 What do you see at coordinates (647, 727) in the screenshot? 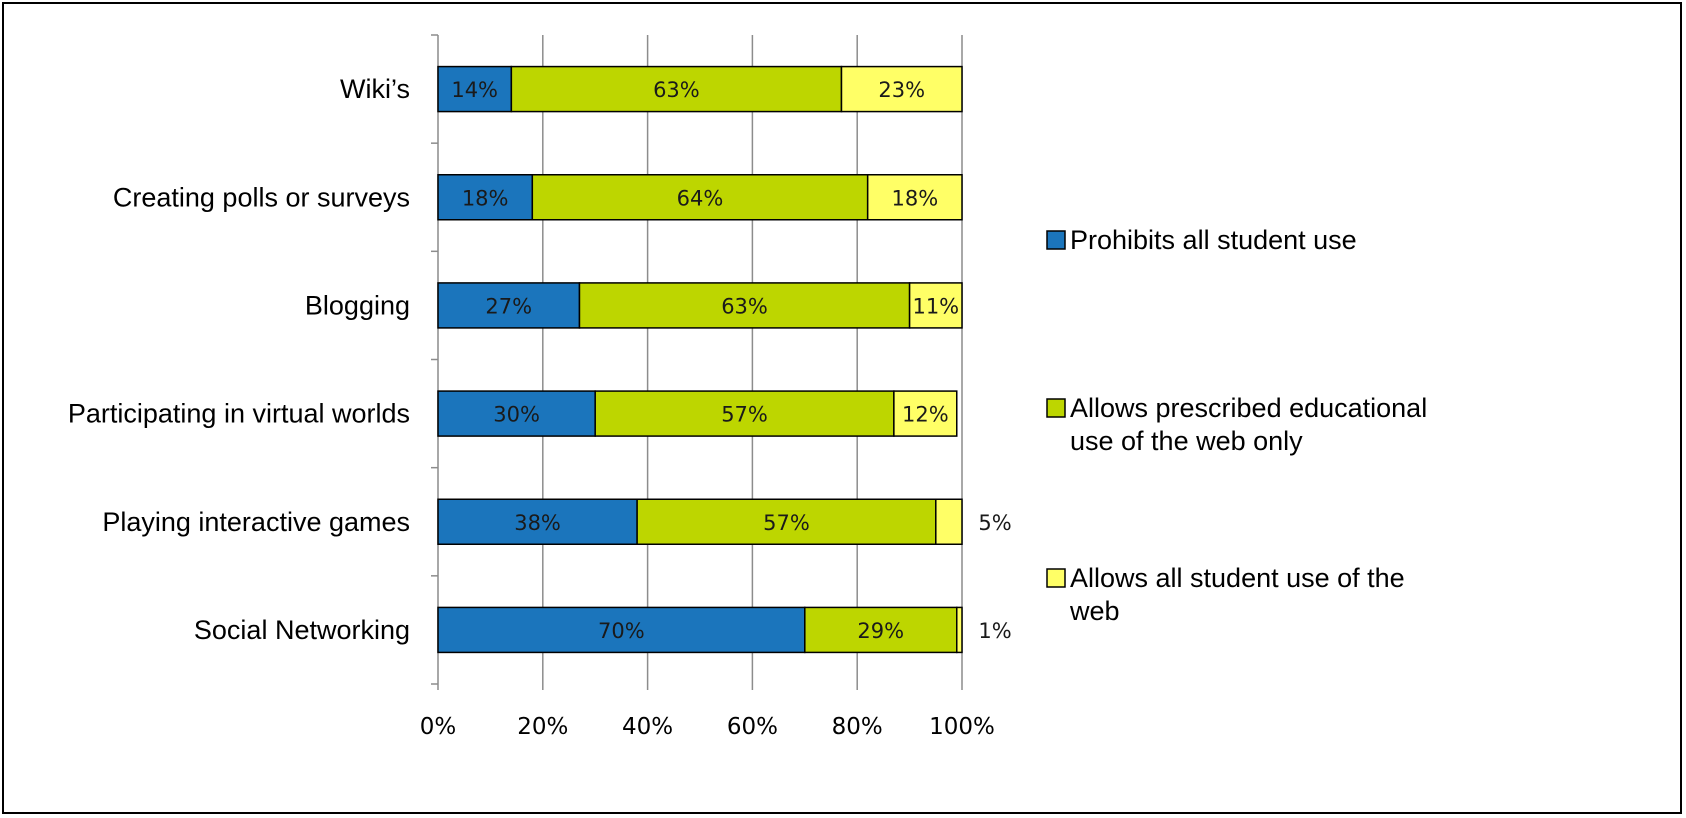
I see `x-tick-label: 40%` at bounding box center [647, 727].